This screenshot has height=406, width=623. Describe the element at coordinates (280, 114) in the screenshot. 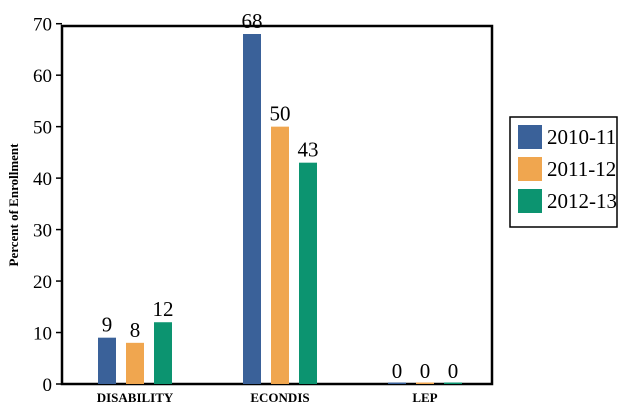

I see `data-label: 50` at that location.